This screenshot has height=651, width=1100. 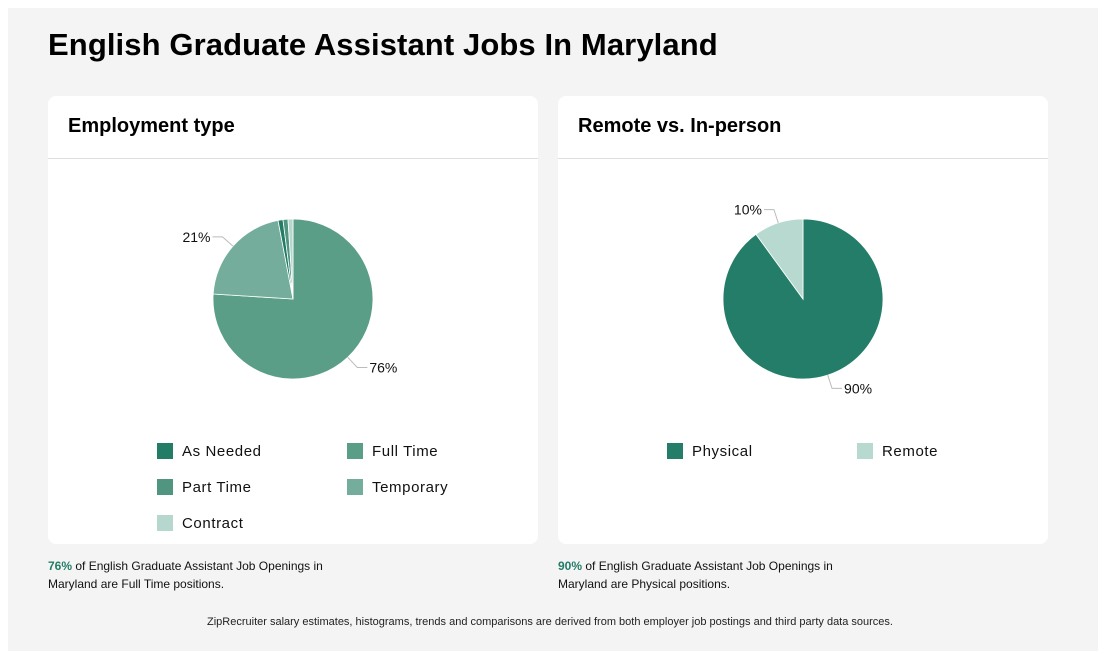 What do you see at coordinates (165, 451) in the screenshot?
I see `legend-swatch-as-needed` at bounding box center [165, 451].